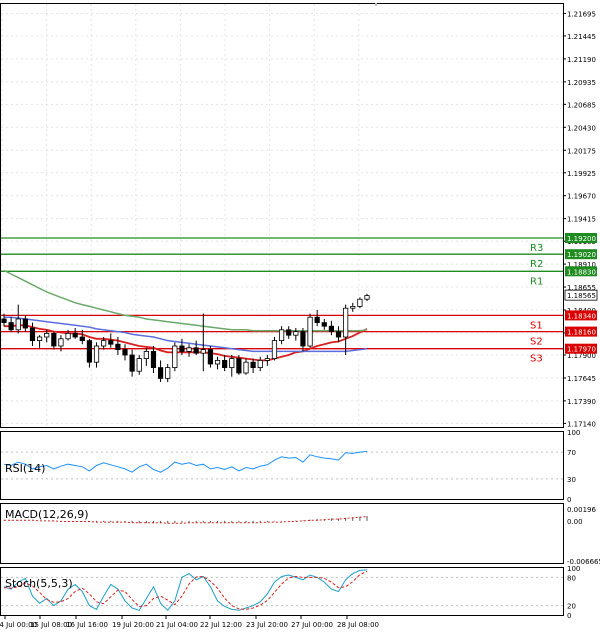 The image size is (600, 636). Describe the element at coordinates (185, 590) in the screenshot. I see `stoch-d-line` at that location.